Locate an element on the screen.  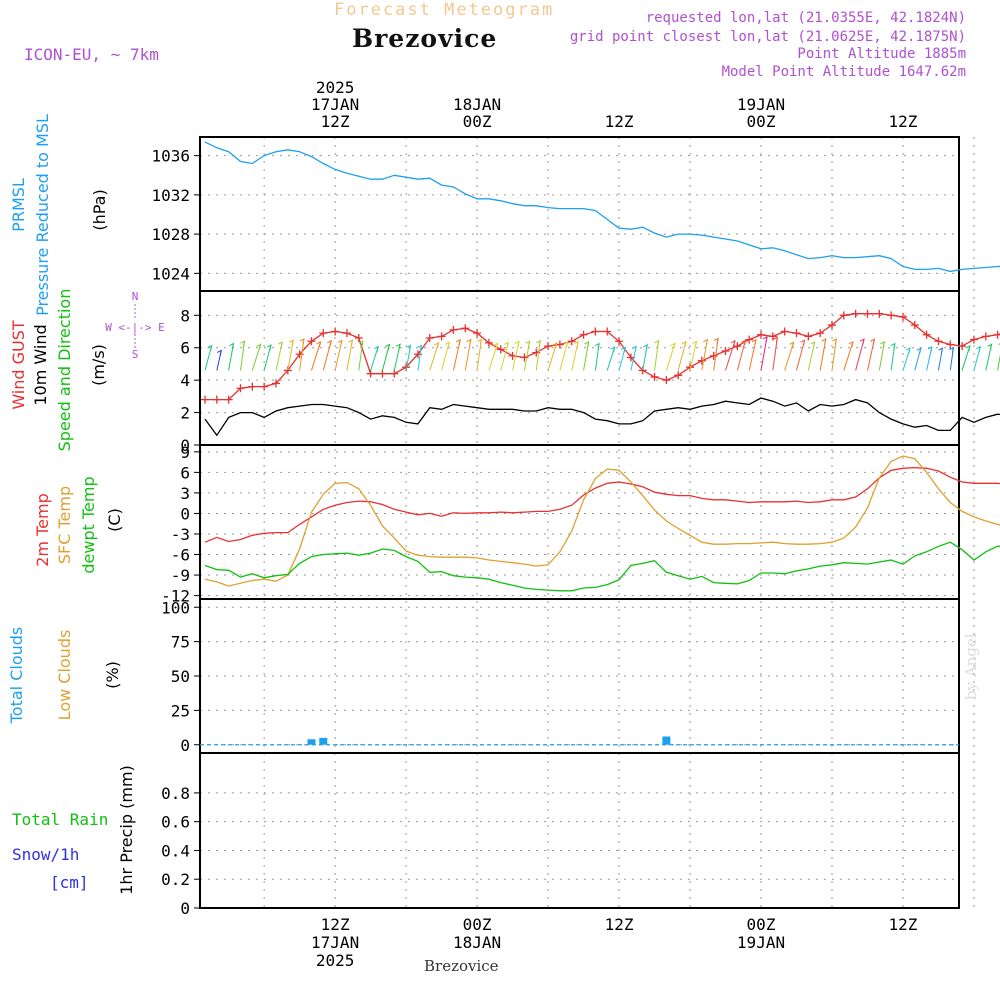
top-time-label: 17JAN is located at coordinates (335, 104).